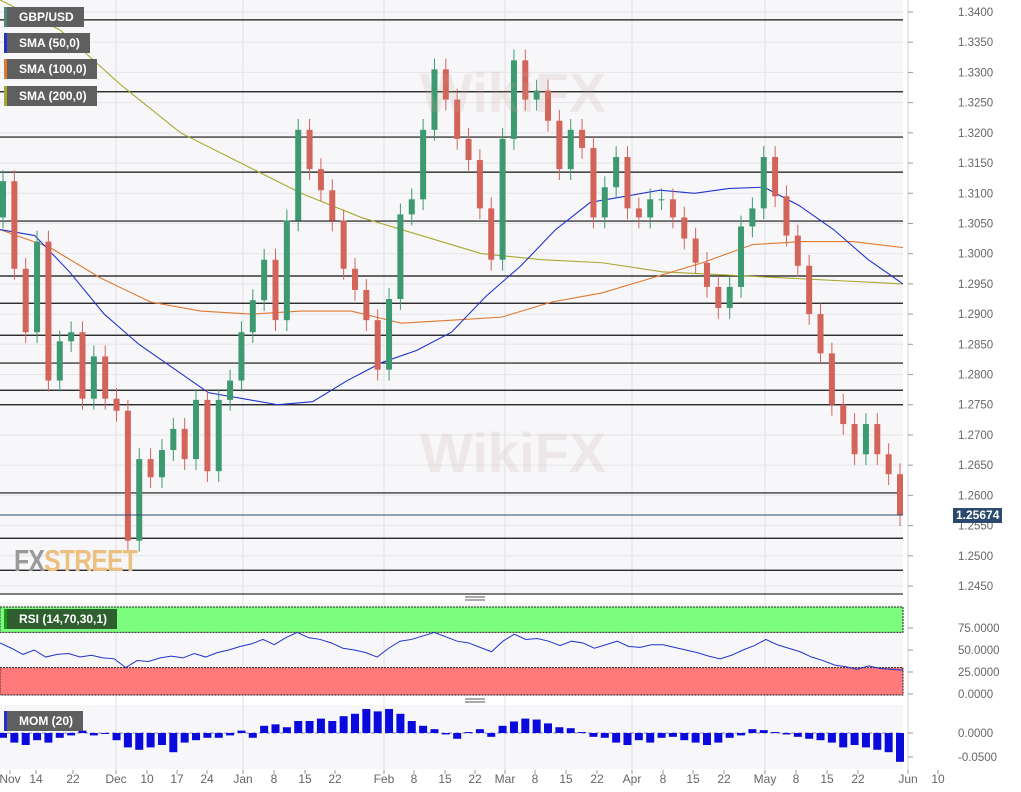  I want to click on wikifx-watermark: WikiFX, so click(513, 452).